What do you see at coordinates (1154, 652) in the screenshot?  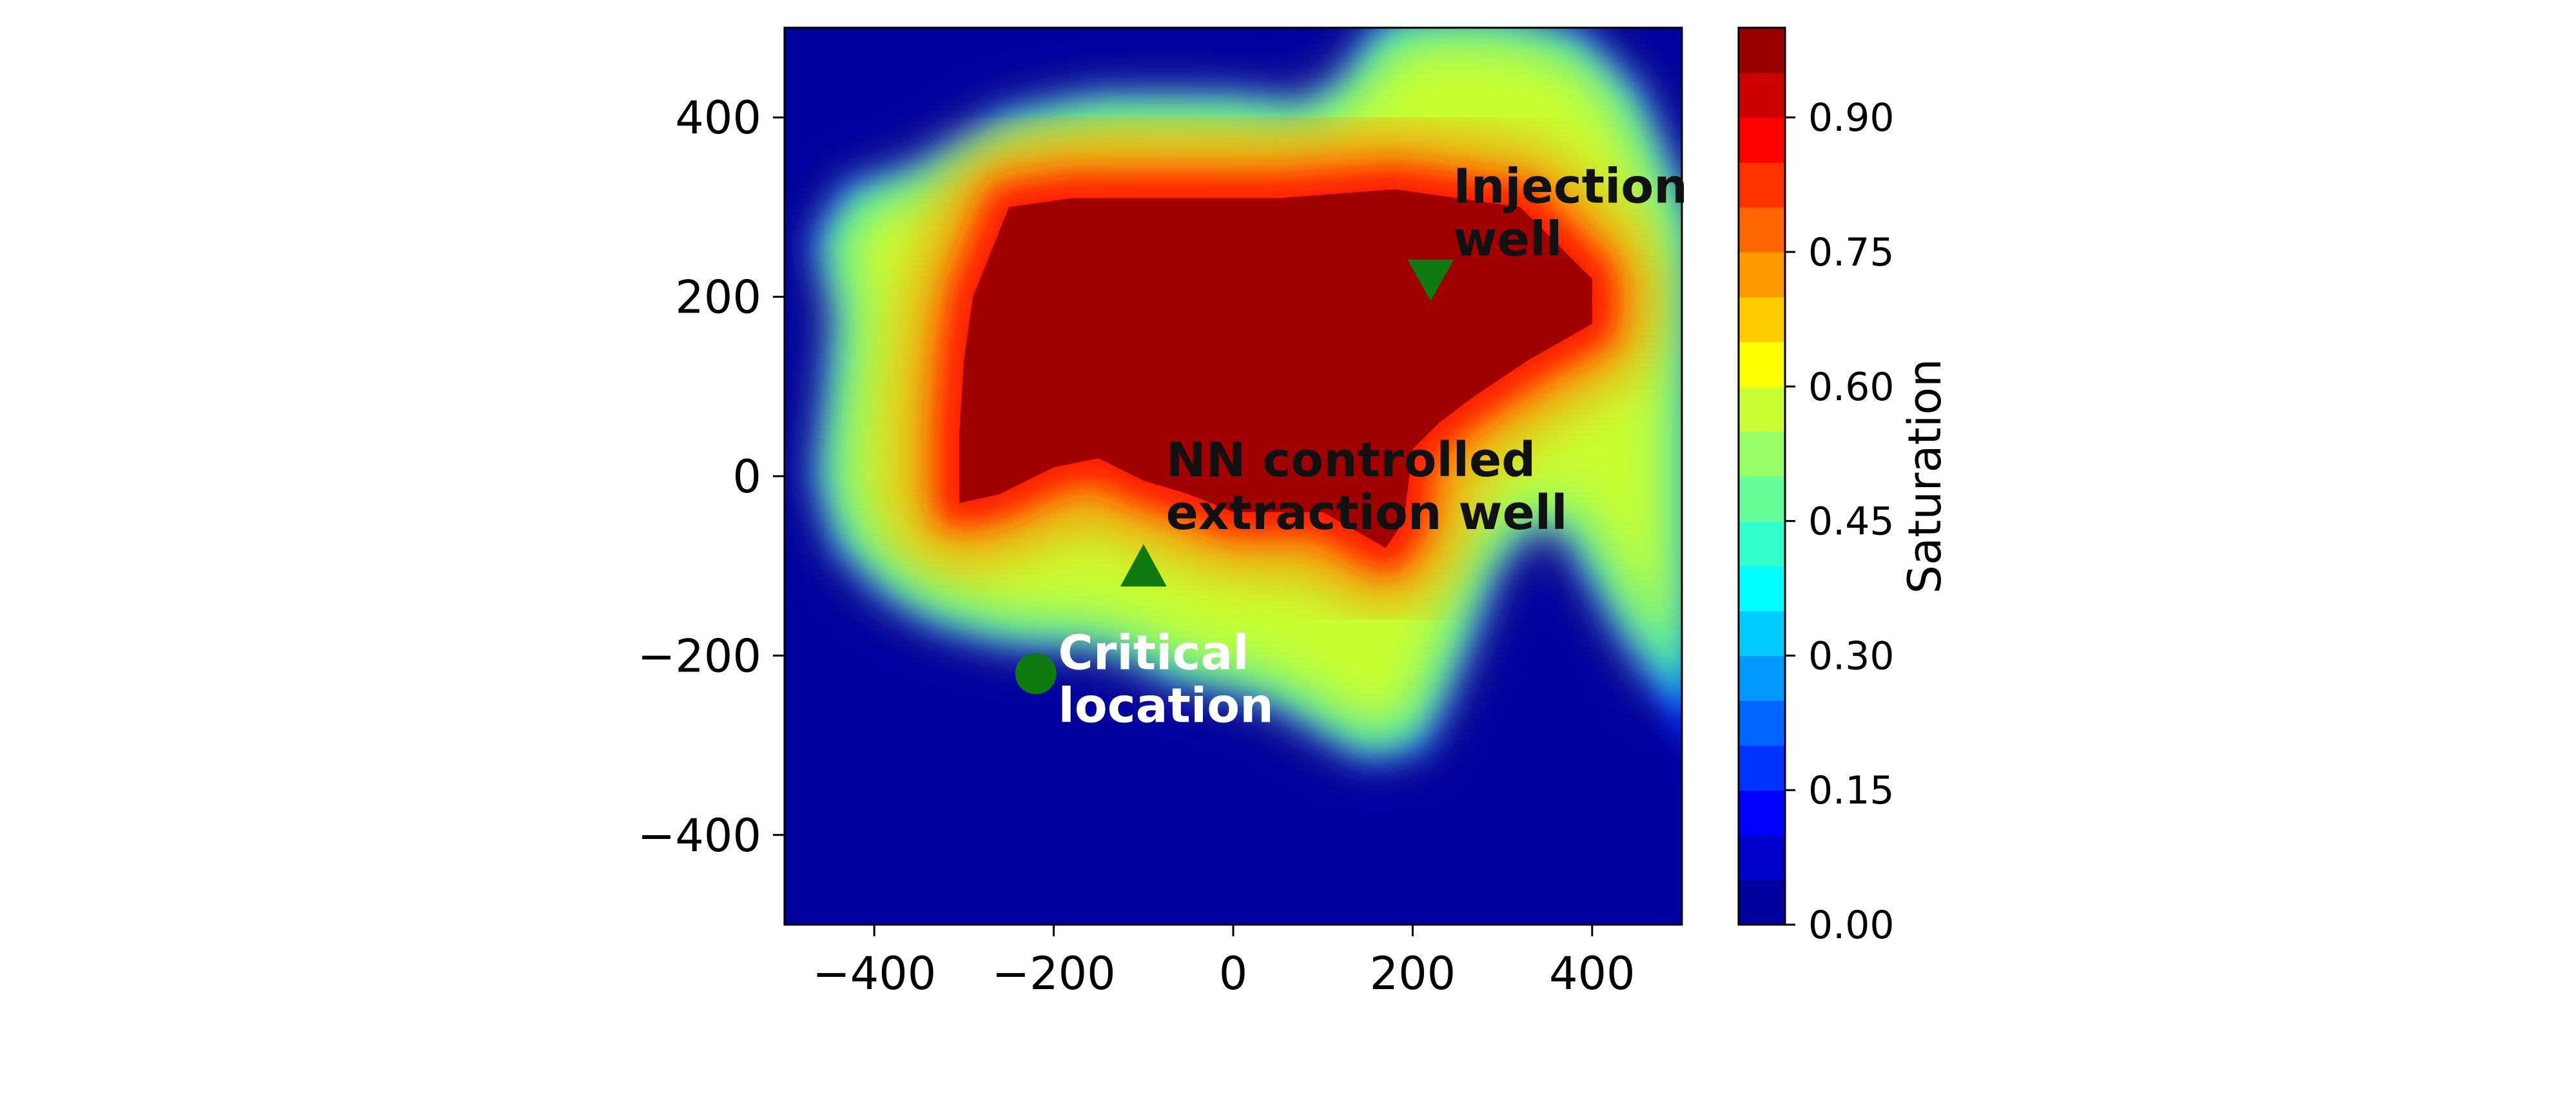 I see `annotation-line: Critical` at bounding box center [1154, 652].